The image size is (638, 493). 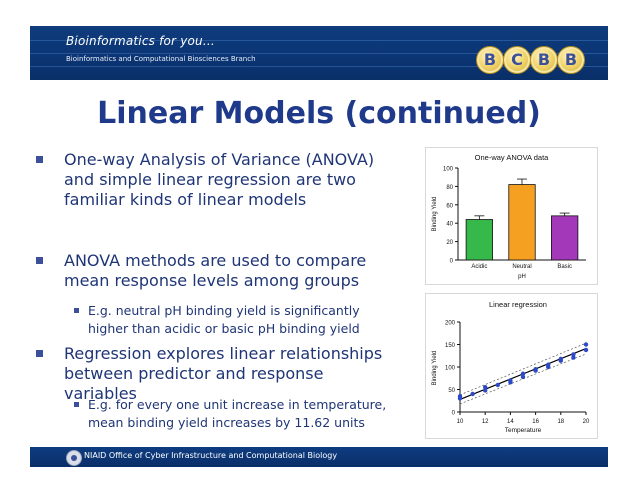 What do you see at coordinates (521, 267) in the screenshot?
I see `x-tick-label: Neutral` at bounding box center [521, 267].